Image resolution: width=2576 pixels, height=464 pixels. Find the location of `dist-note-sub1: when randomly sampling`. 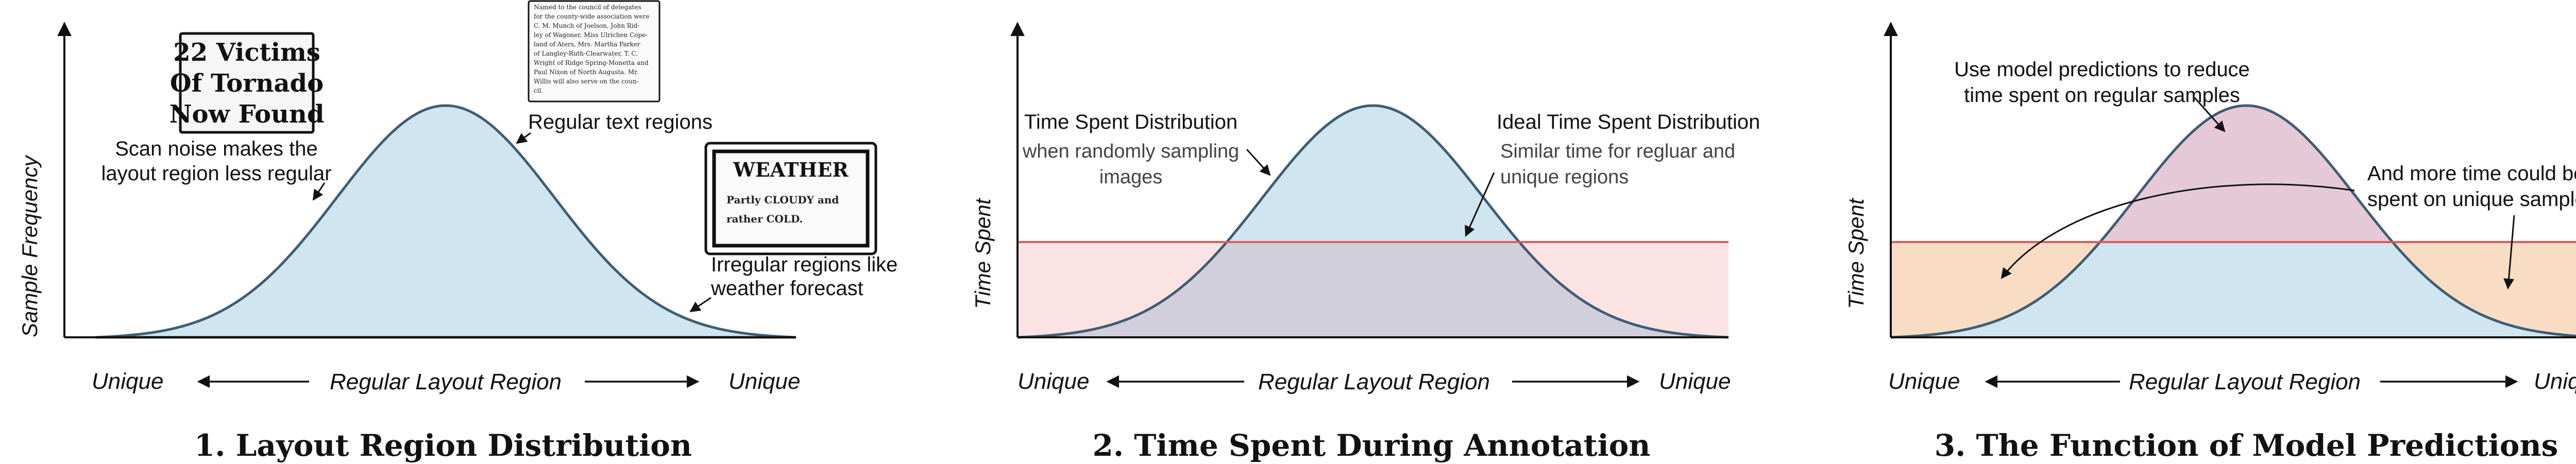

dist-note-sub1: when randomly sampling is located at coordinates (1130, 151).